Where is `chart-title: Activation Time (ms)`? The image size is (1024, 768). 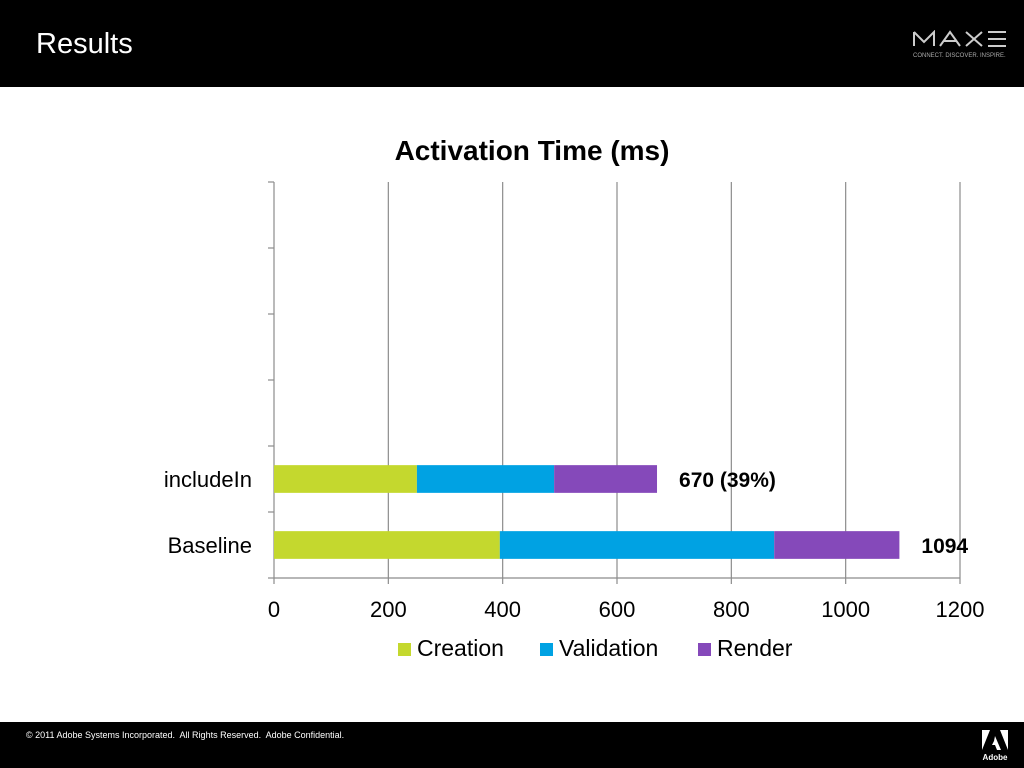
chart-title: Activation Time (ms) is located at coordinates (532, 150).